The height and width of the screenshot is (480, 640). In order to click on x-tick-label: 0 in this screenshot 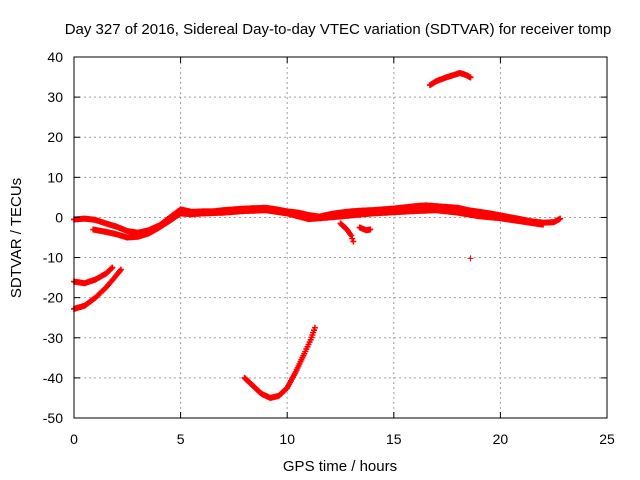, I will do `click(74, 439)`.